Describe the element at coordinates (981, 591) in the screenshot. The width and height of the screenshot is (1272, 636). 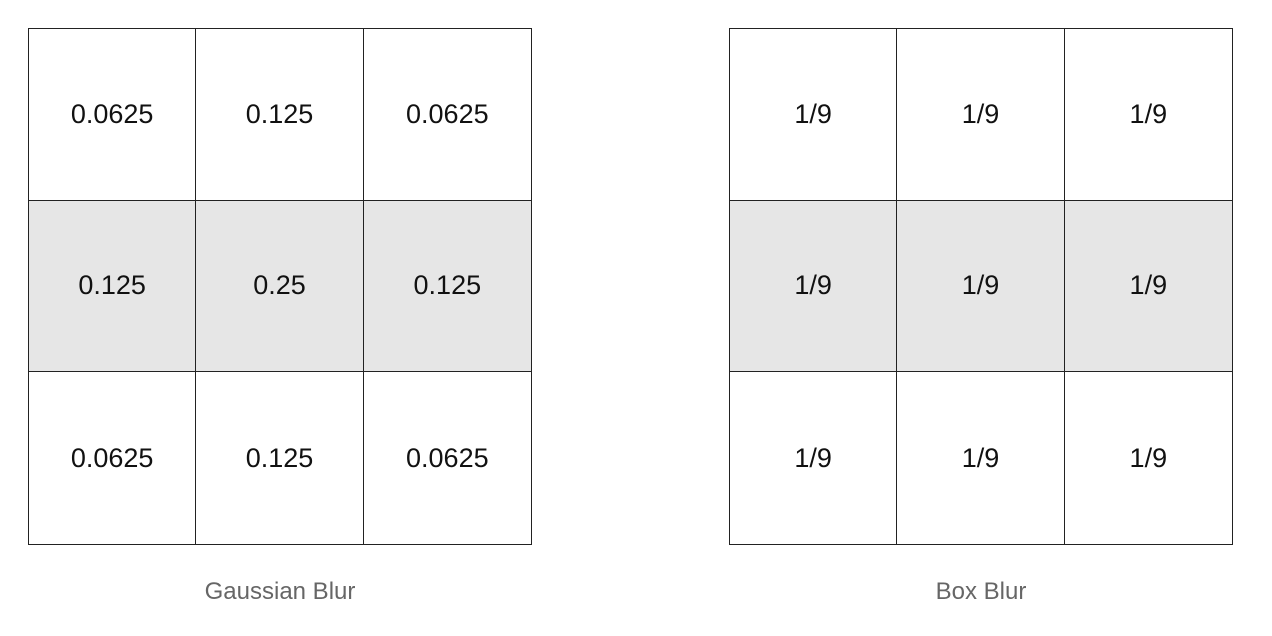
I see `box-caption: Box Blur` at that location.